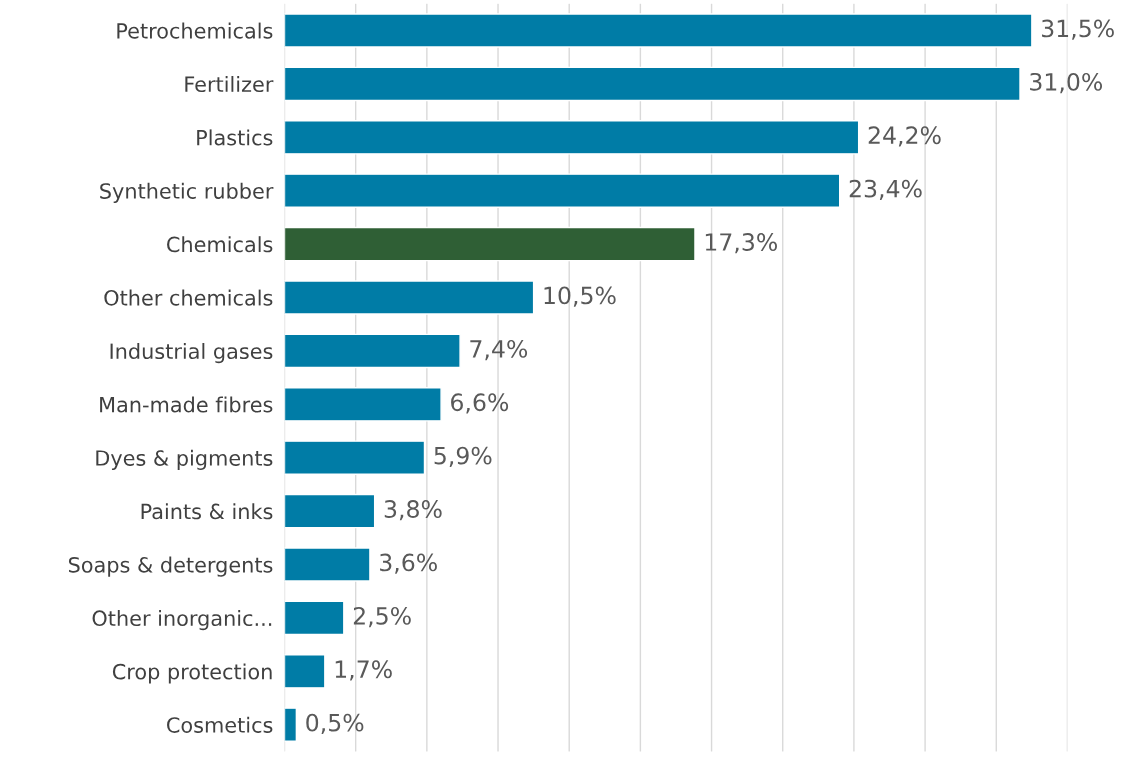 This screenshot has width=1138, height=759. I want to click on data-label: 31,0%, so click(1066, 83).